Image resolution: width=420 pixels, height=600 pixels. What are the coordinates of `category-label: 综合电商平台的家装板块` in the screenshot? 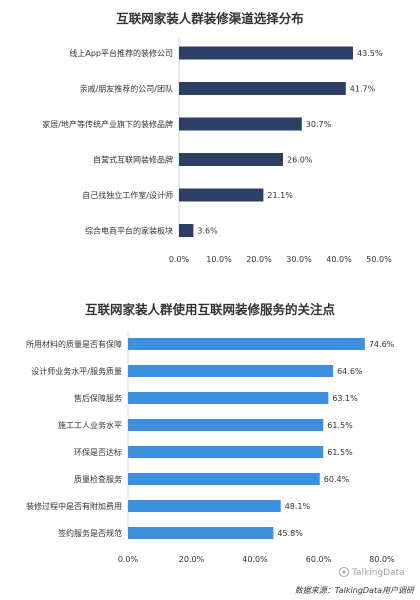 It's located at (129, 231).